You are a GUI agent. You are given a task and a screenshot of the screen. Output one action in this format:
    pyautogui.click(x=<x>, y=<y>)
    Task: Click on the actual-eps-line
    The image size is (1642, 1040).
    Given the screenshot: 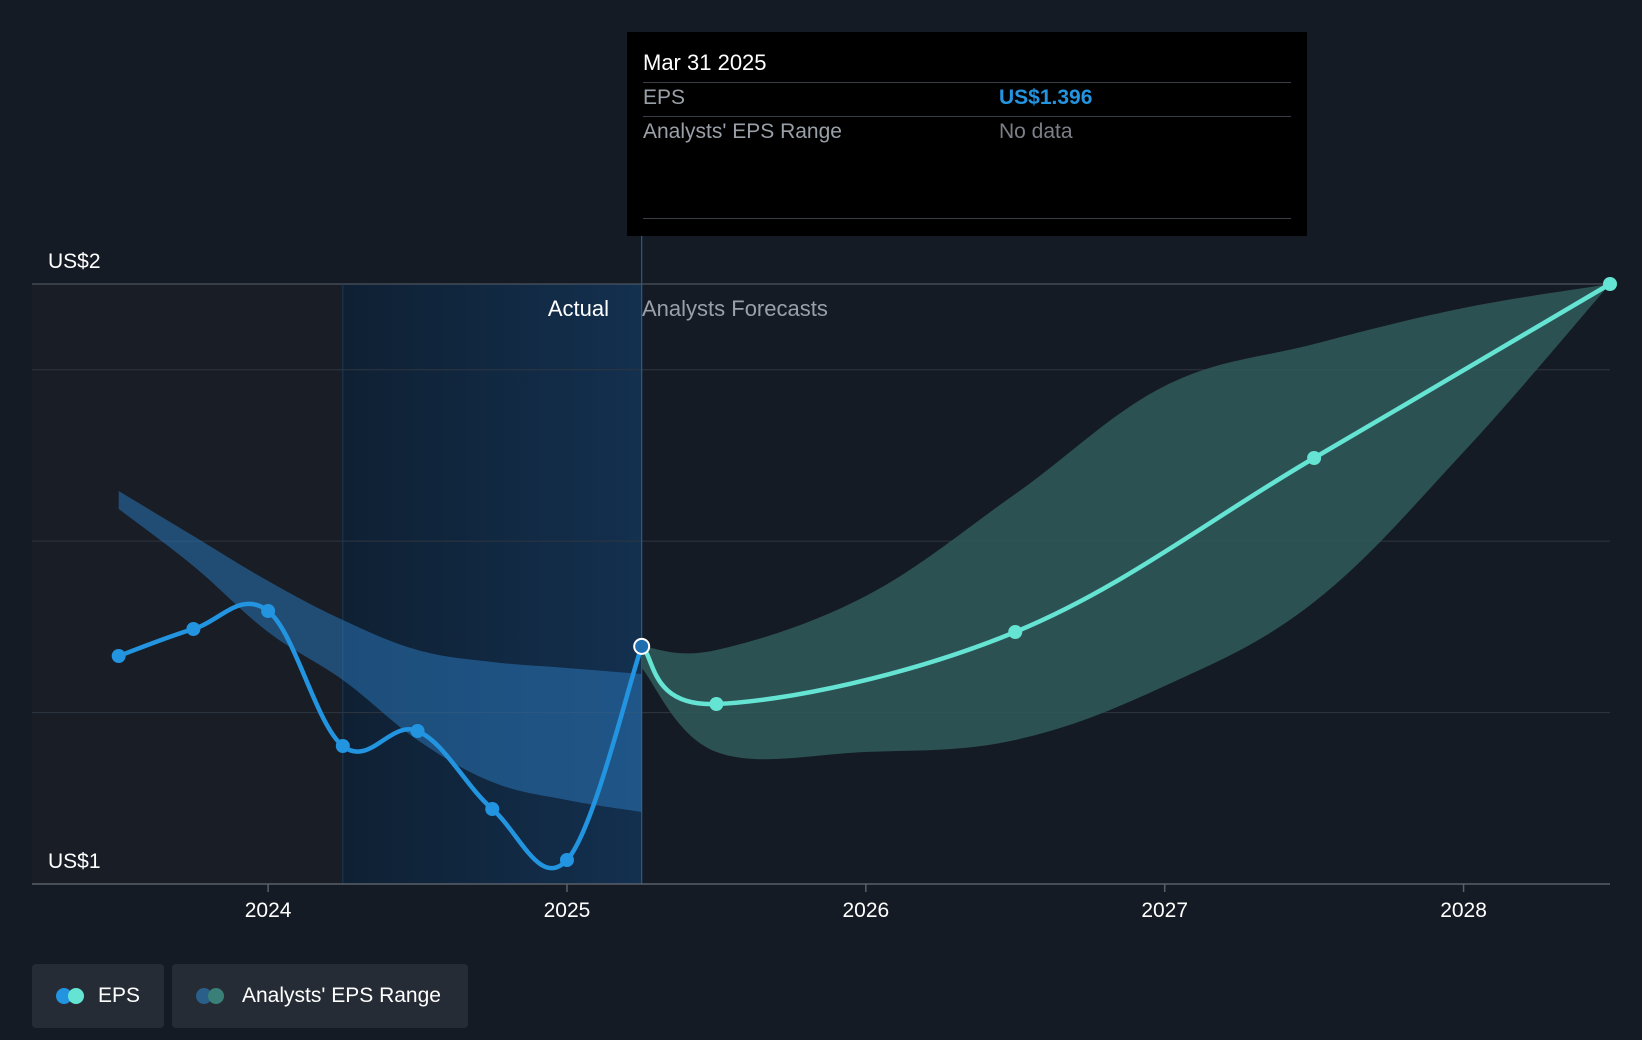 What is the action you would take?
    pyautogui.click(x=380, y=736)
    